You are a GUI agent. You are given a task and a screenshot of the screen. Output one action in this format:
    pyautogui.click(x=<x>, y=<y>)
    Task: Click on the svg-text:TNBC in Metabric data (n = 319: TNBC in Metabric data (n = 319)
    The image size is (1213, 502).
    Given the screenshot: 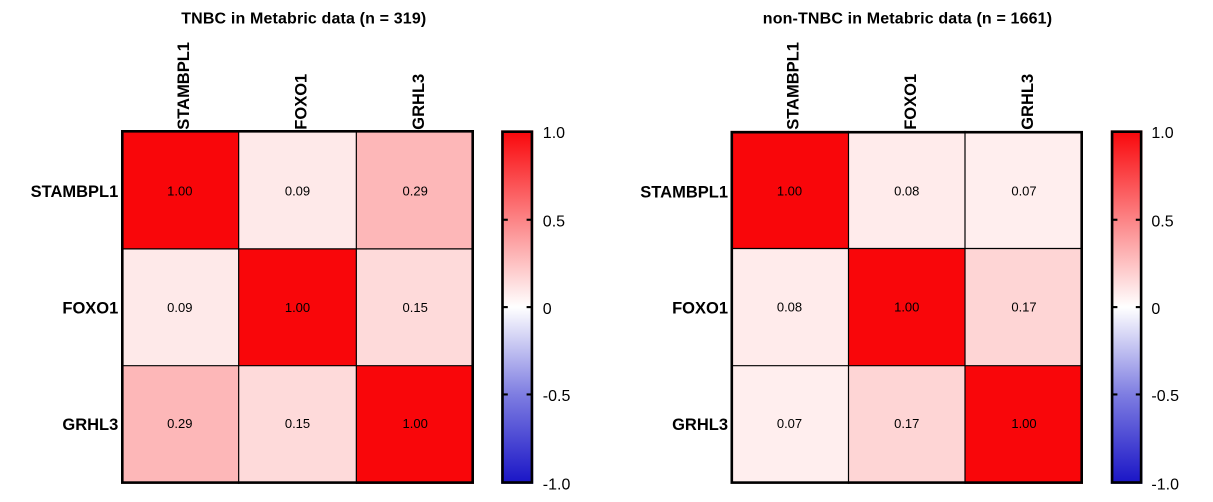 What is the action you would take?
    pyautogui.click(x=303, y=19)
    